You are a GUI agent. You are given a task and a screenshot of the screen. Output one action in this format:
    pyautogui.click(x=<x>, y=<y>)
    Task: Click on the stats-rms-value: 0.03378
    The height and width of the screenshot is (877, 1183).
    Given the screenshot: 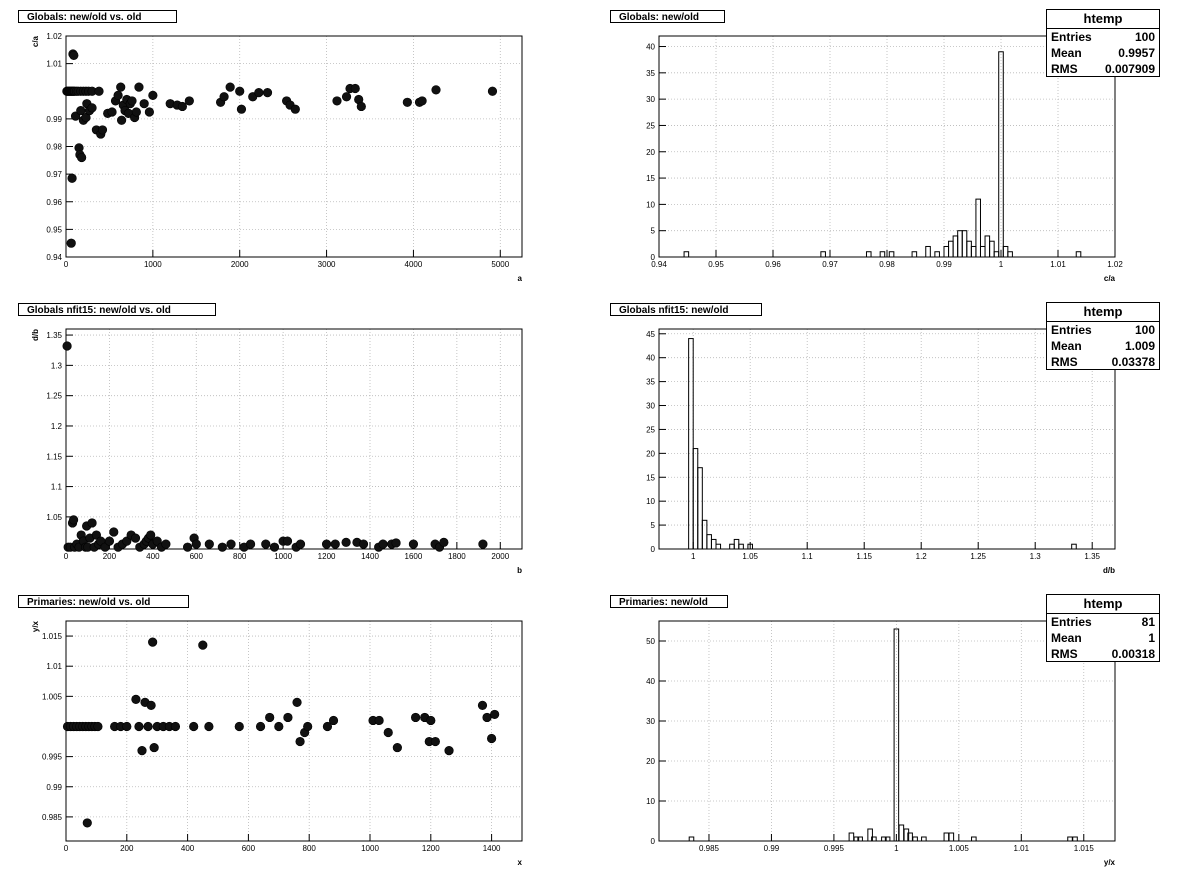 What is the action you would take?
    pyautogui.click(x=1133, y=362)
    